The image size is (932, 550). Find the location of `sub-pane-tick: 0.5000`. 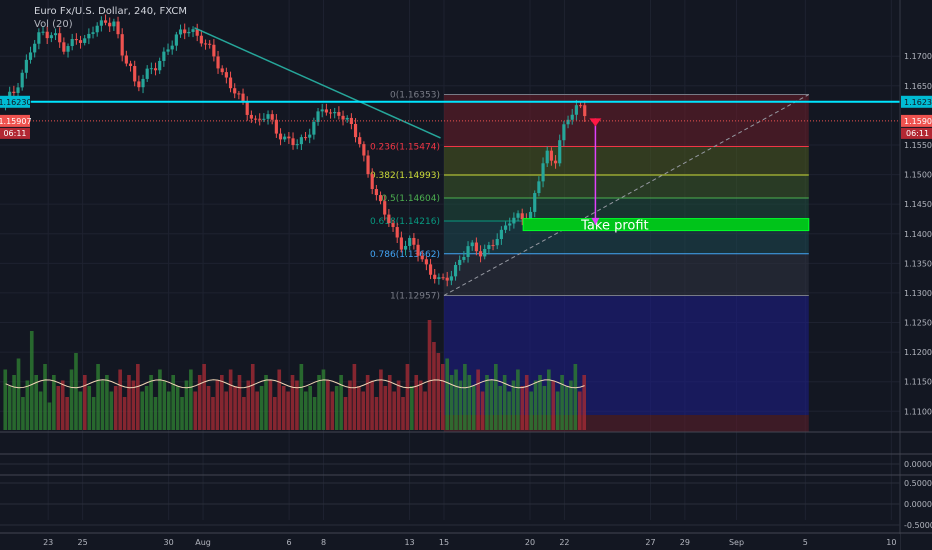

sub-pane-tick: 0.5000 is located at coordinates (918, 483).